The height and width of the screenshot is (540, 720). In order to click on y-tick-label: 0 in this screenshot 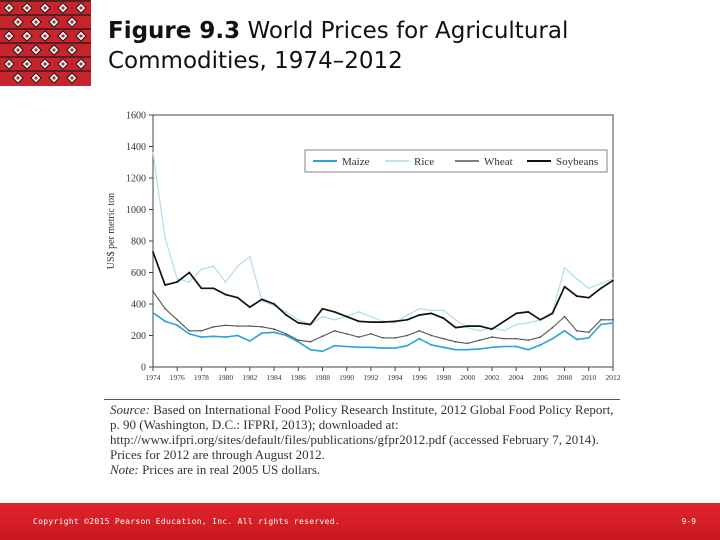, I will do `click(143, 368)`.